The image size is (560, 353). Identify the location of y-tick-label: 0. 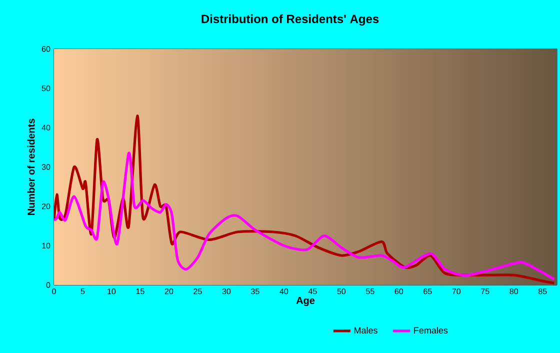
(48, 285).